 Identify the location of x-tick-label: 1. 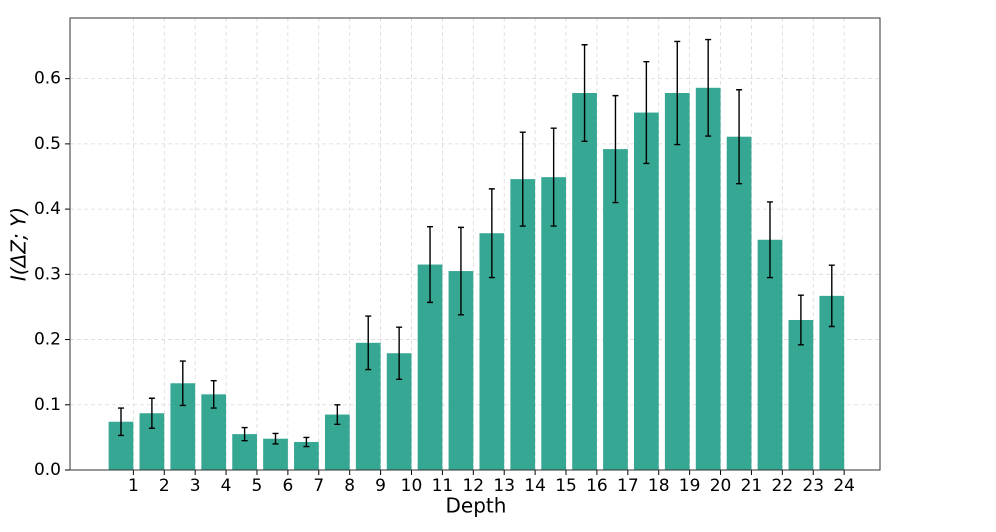
(133, 486).